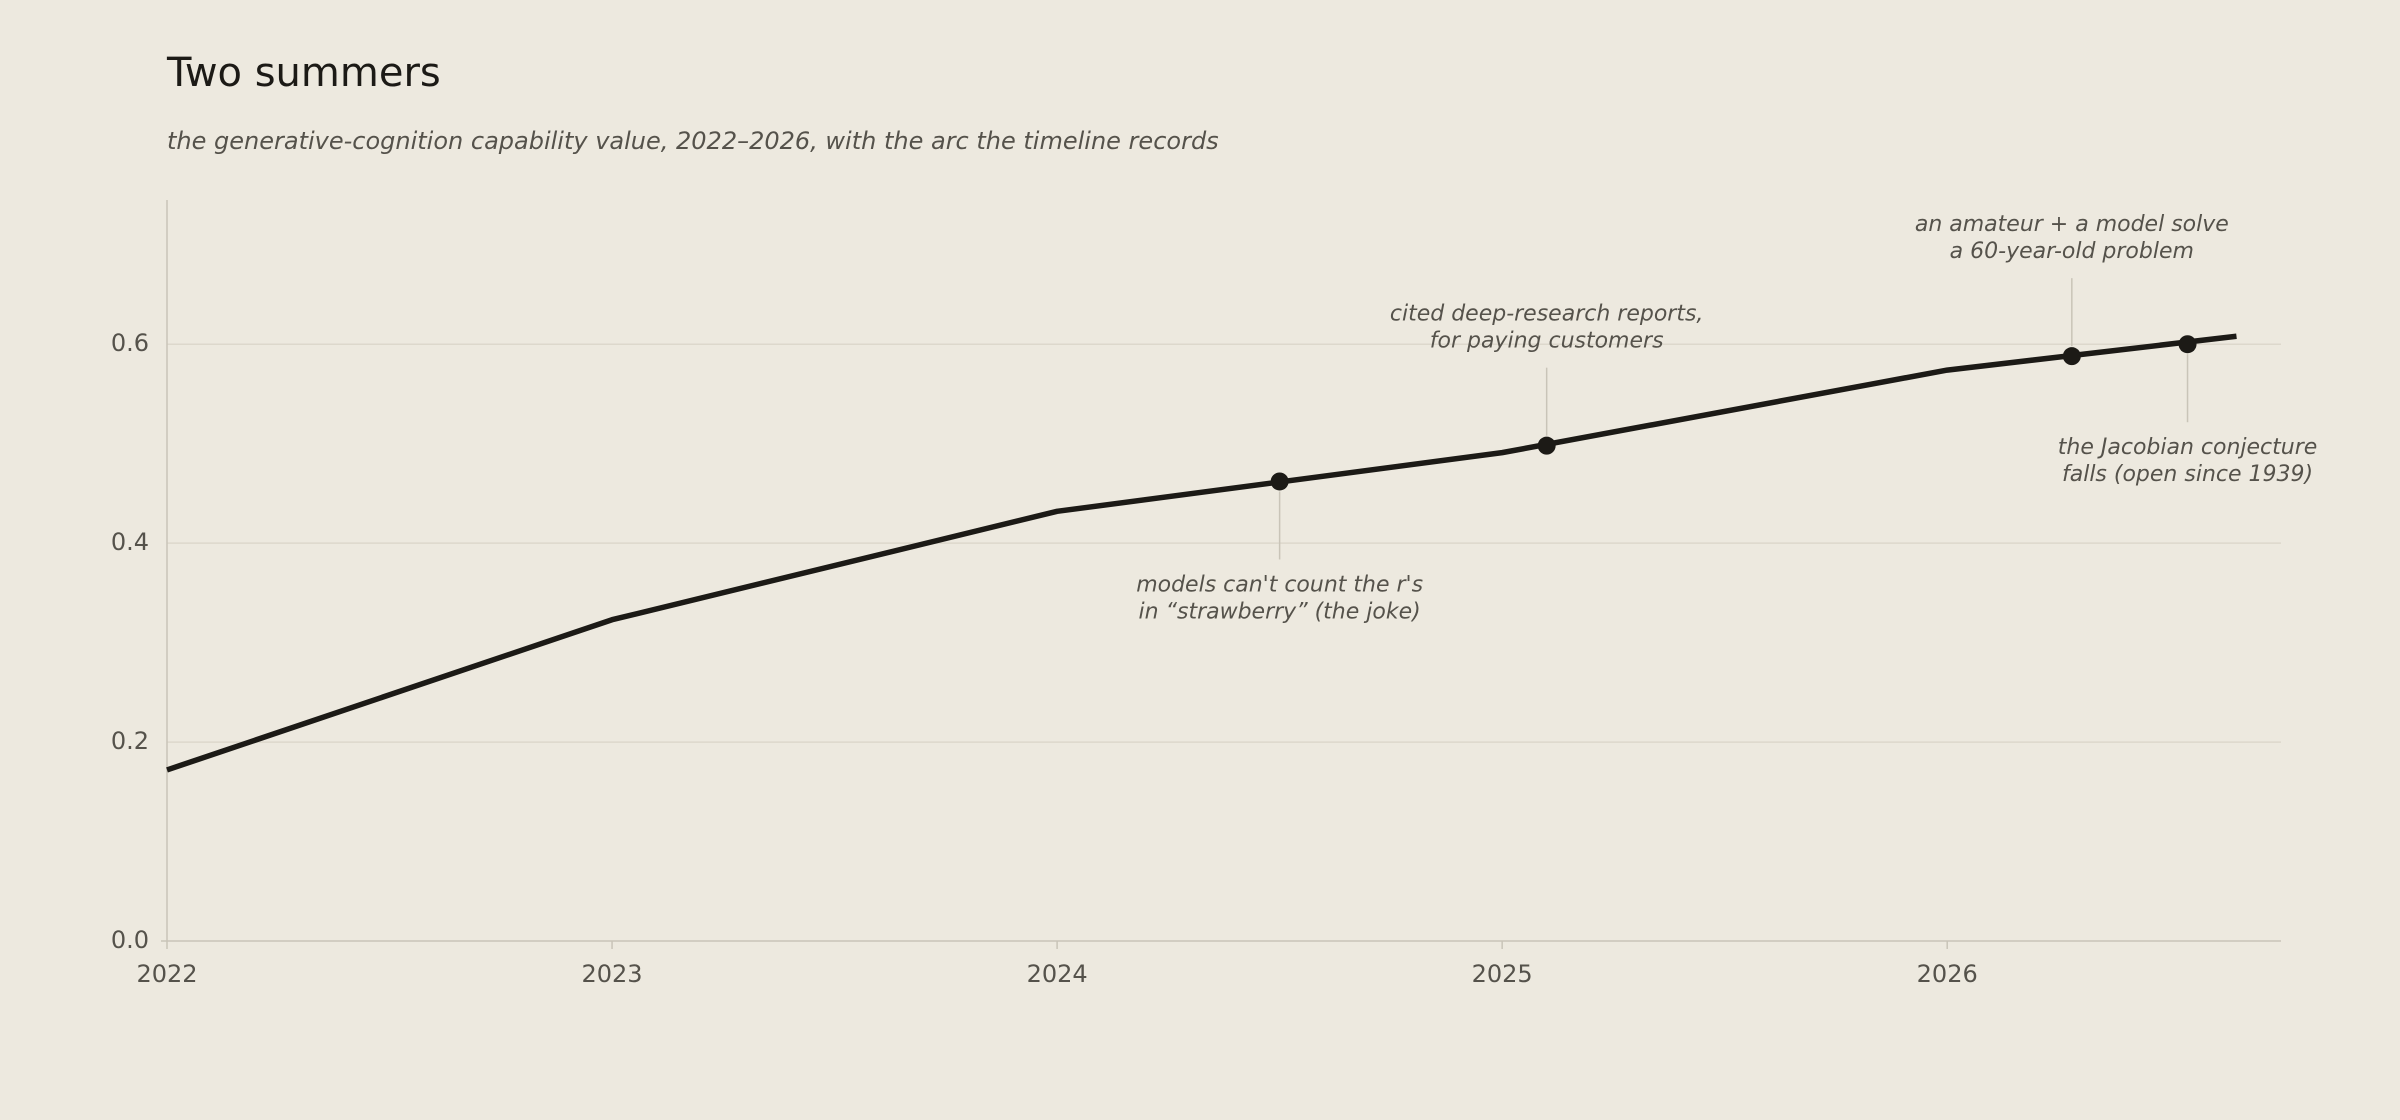 The width and height of the screenshot is (2400, 1120). What do you see at coordinates (1547, 314) in the screenshot?
I see `annotation-text: cited deep-research reports,` at bounding box center [1547, 314].